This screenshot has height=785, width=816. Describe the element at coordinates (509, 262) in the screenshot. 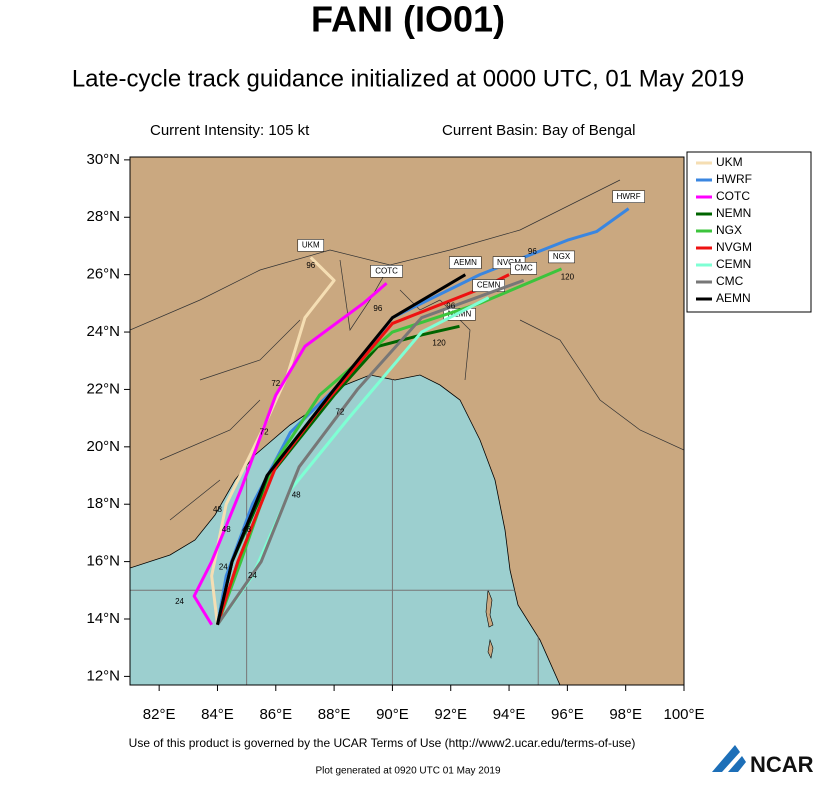

I see `track-label: NVGM` at that location.